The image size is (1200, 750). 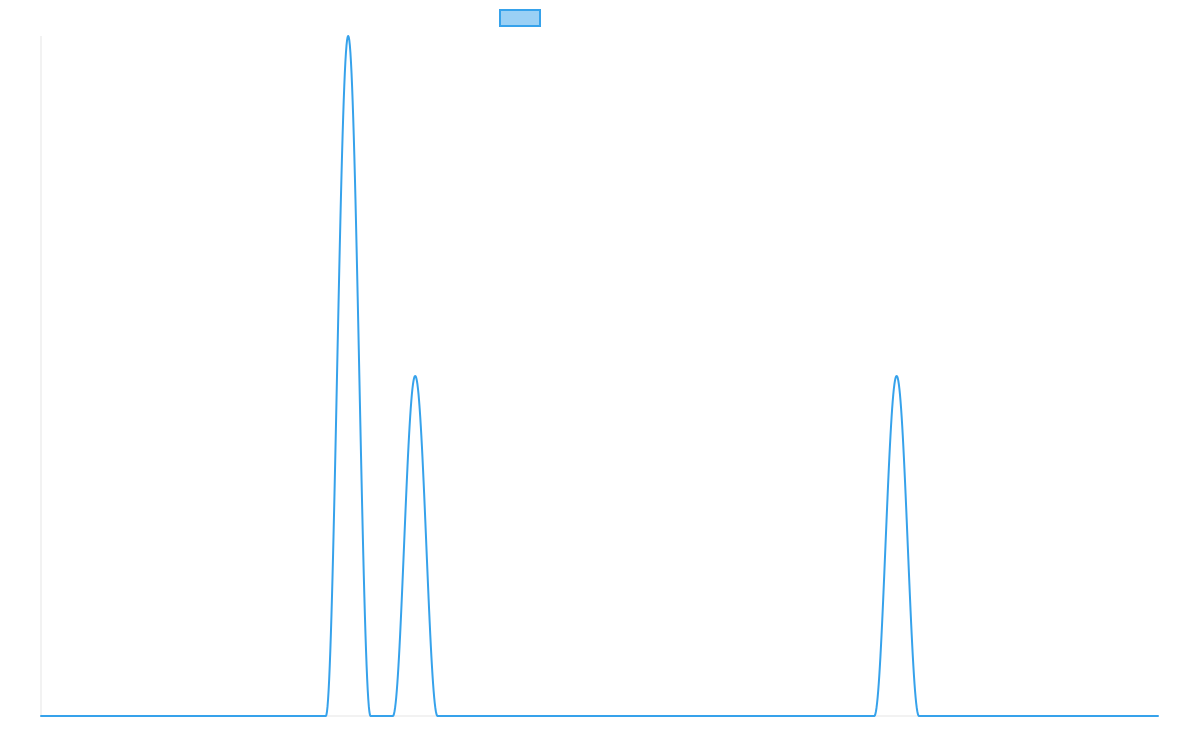 I want to click on legend-swatch, so click(x=520, y=18).